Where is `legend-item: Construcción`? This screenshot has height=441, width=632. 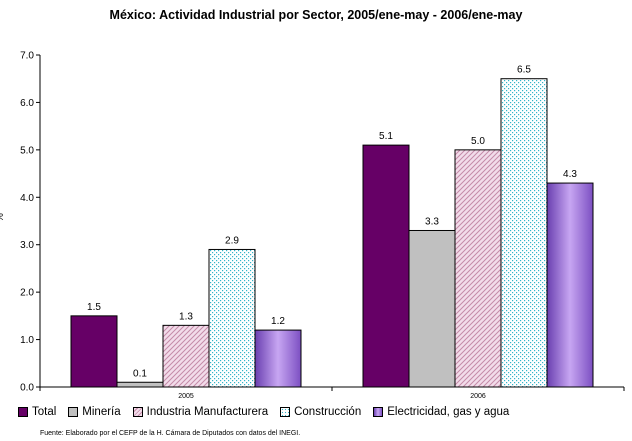 legend-item: Construcción is located at coordinates (320, 412).